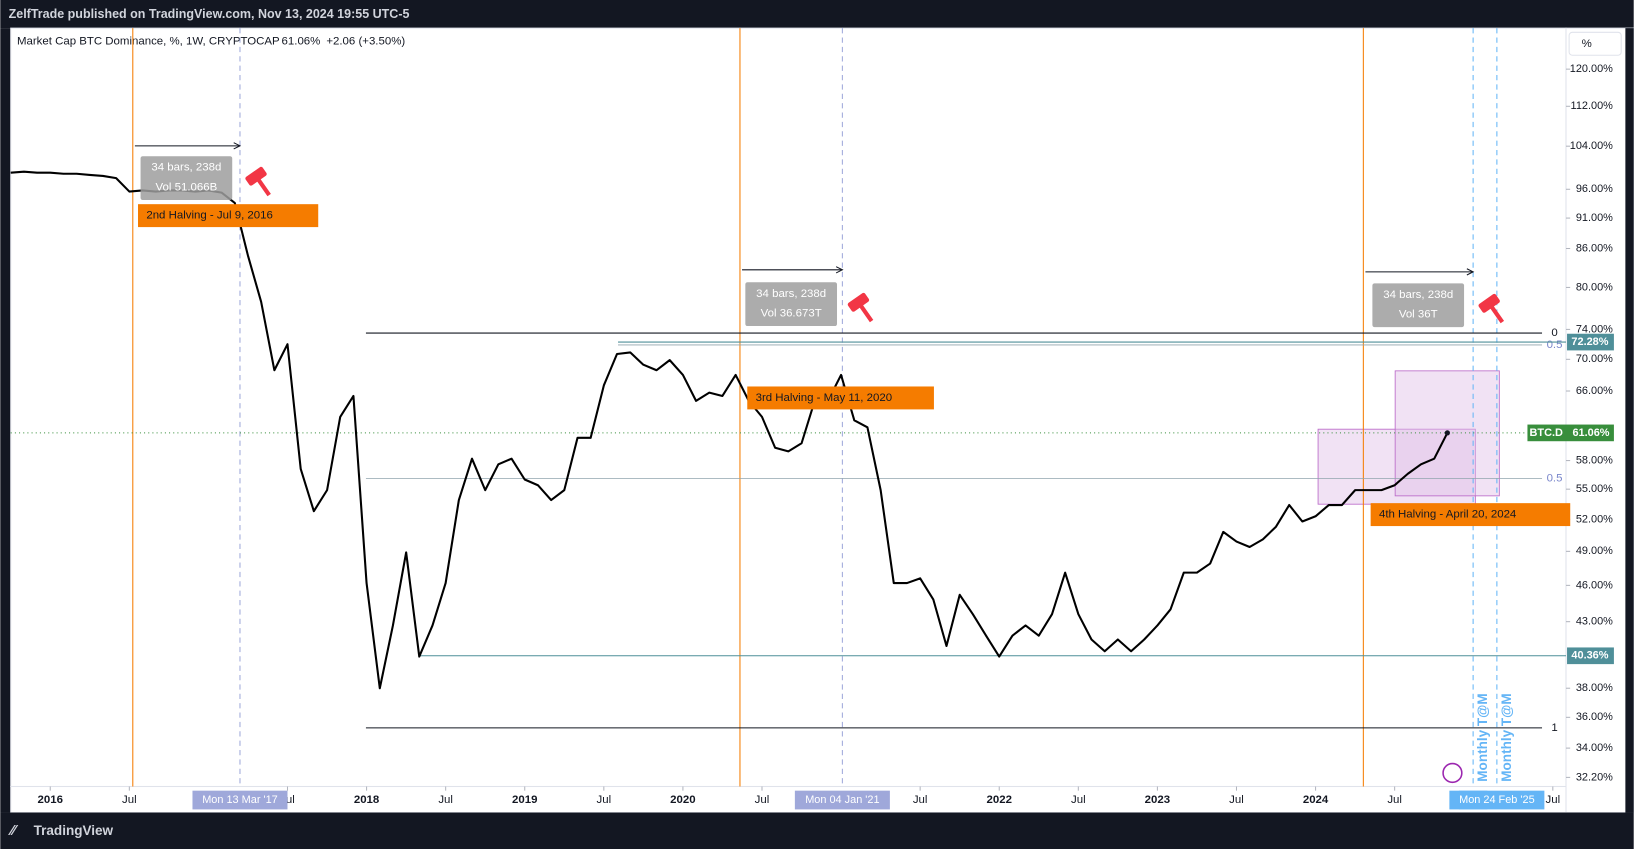 The image size is (1634, 854). Describe the element at coordinates (1594, 585) in the screenshot. I see `y-tick-label: 46.00%` at that location.